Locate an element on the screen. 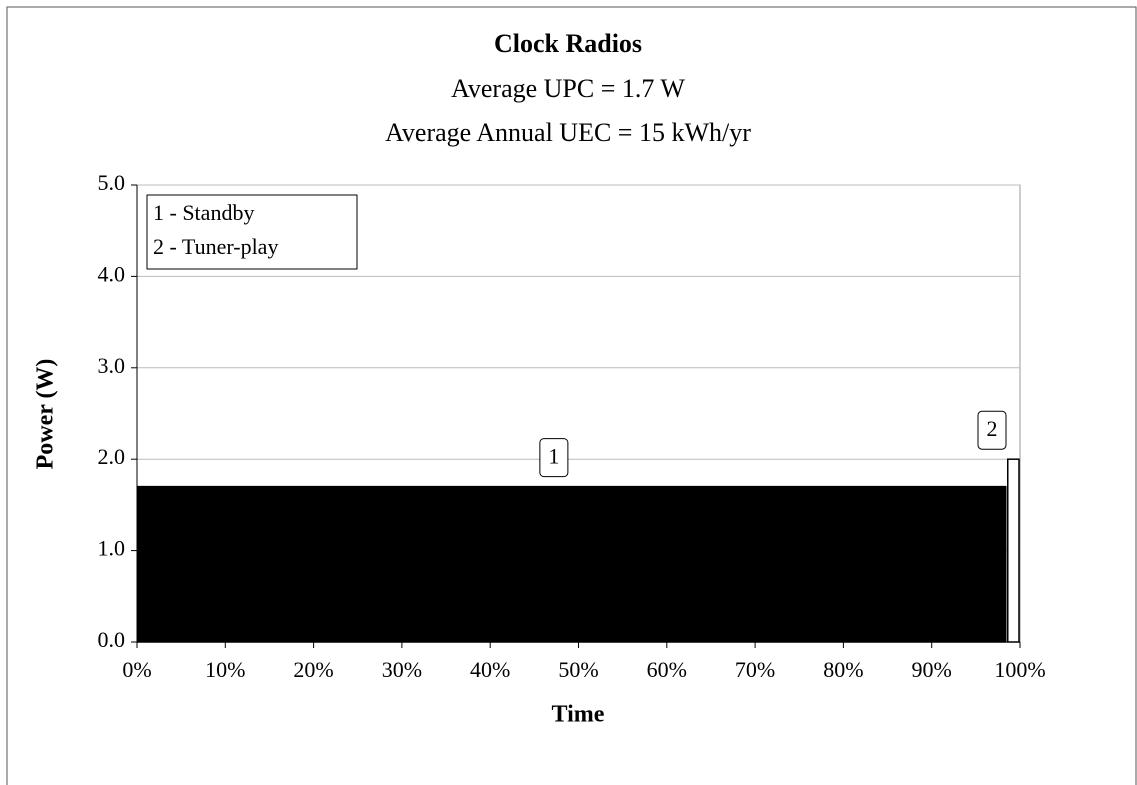  y-tick-label: 5.0 is located at coordinates (112, 182).